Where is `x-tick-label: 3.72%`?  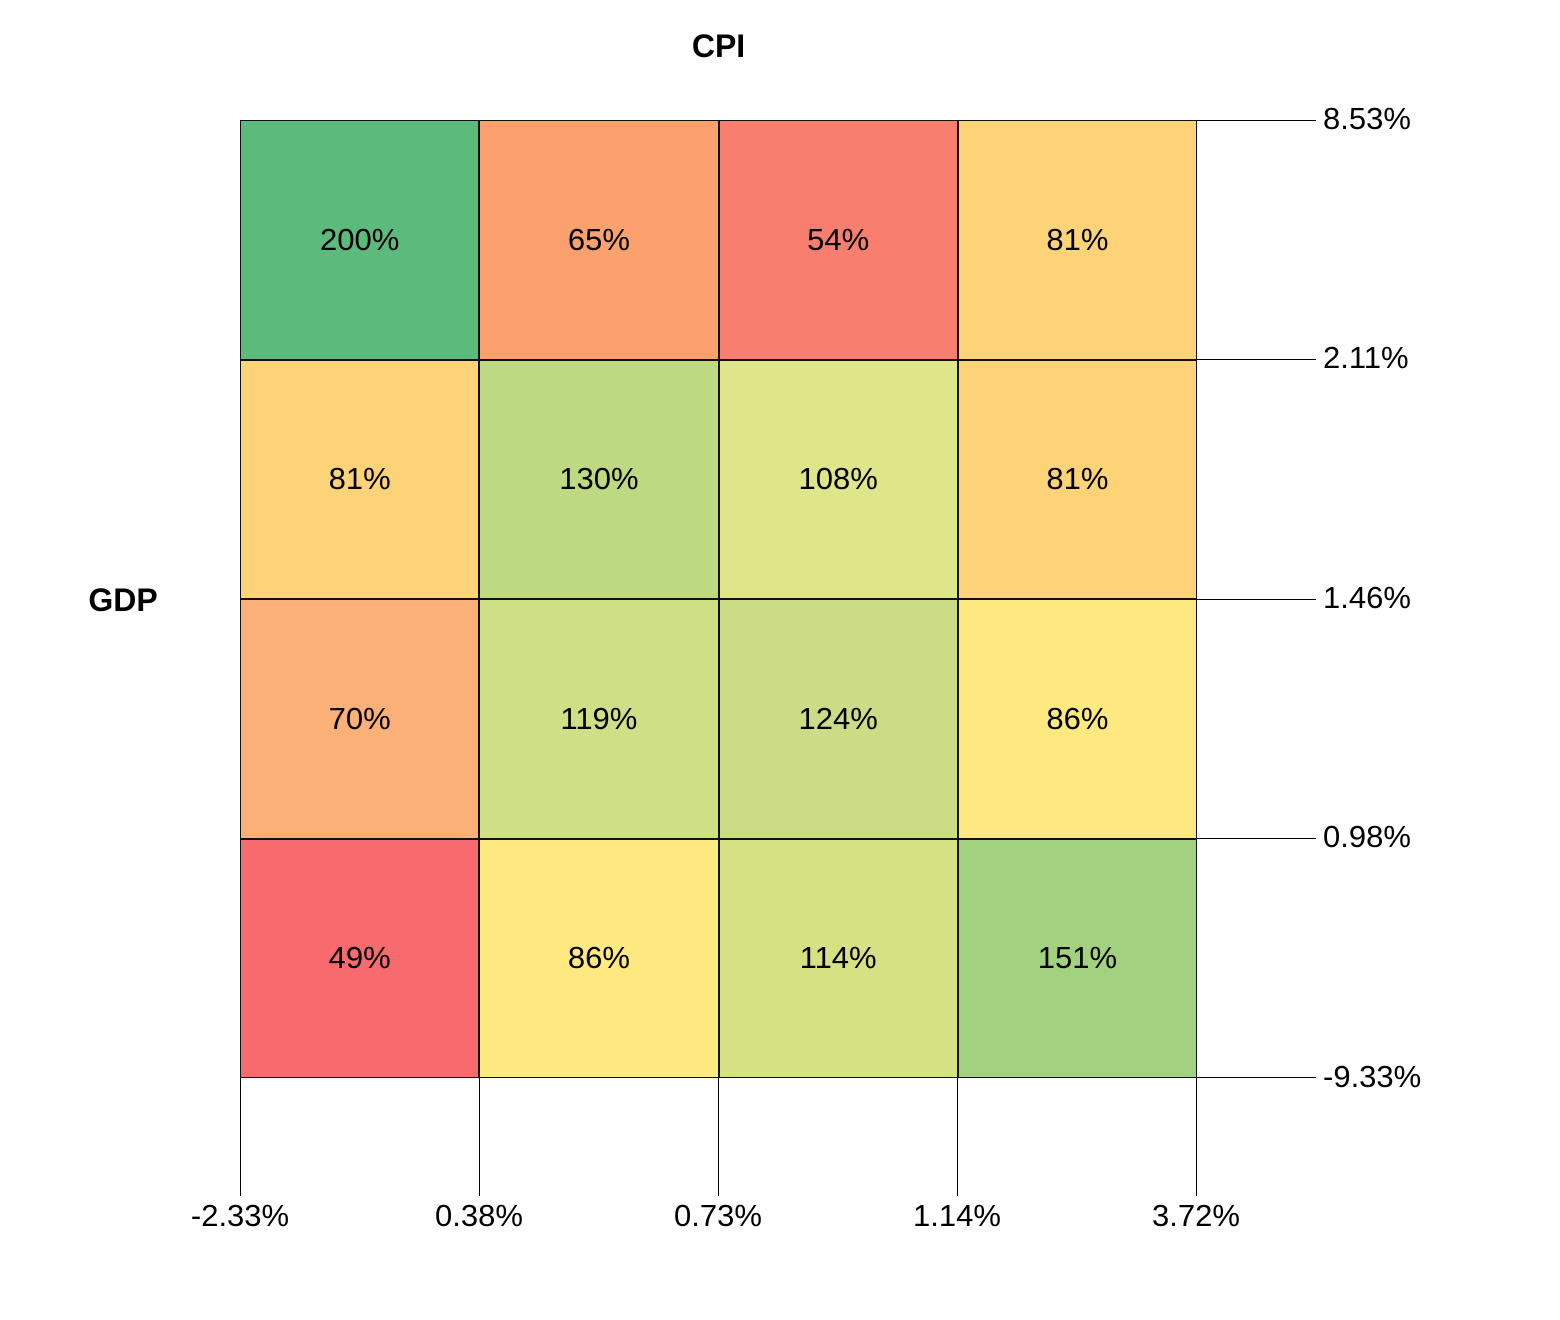
x-tick-label: 3.72% is located at coordinates (1196, 1215).